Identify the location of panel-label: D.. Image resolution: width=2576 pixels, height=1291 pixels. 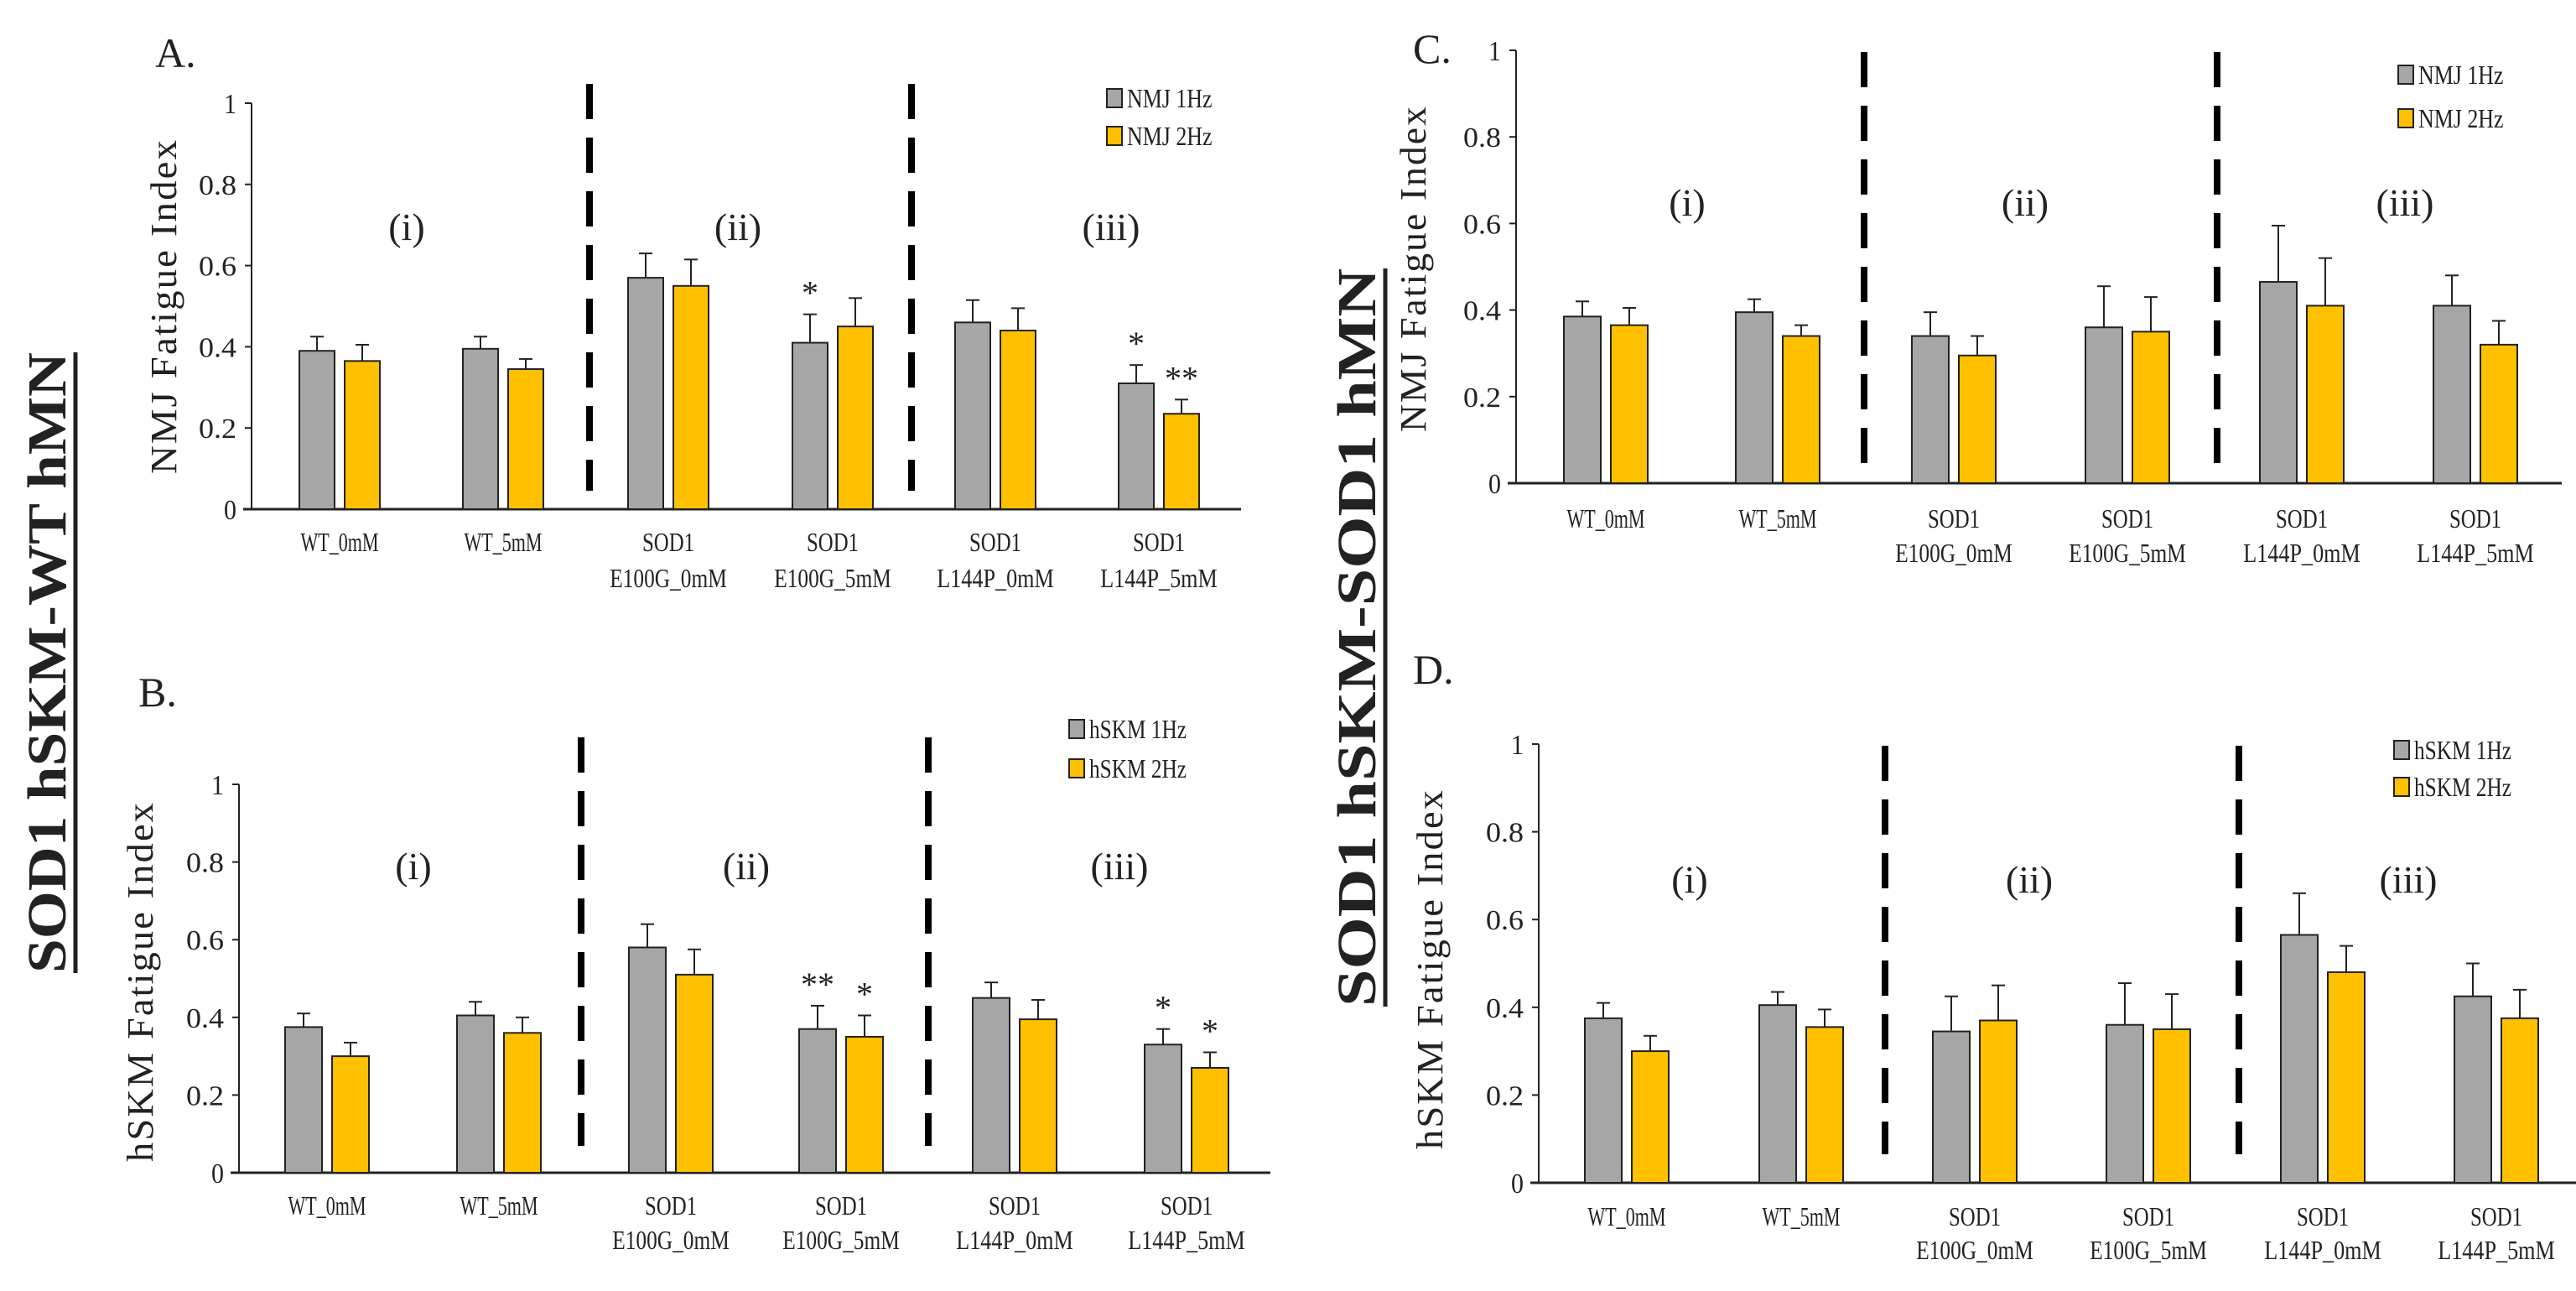
(1433, 670).